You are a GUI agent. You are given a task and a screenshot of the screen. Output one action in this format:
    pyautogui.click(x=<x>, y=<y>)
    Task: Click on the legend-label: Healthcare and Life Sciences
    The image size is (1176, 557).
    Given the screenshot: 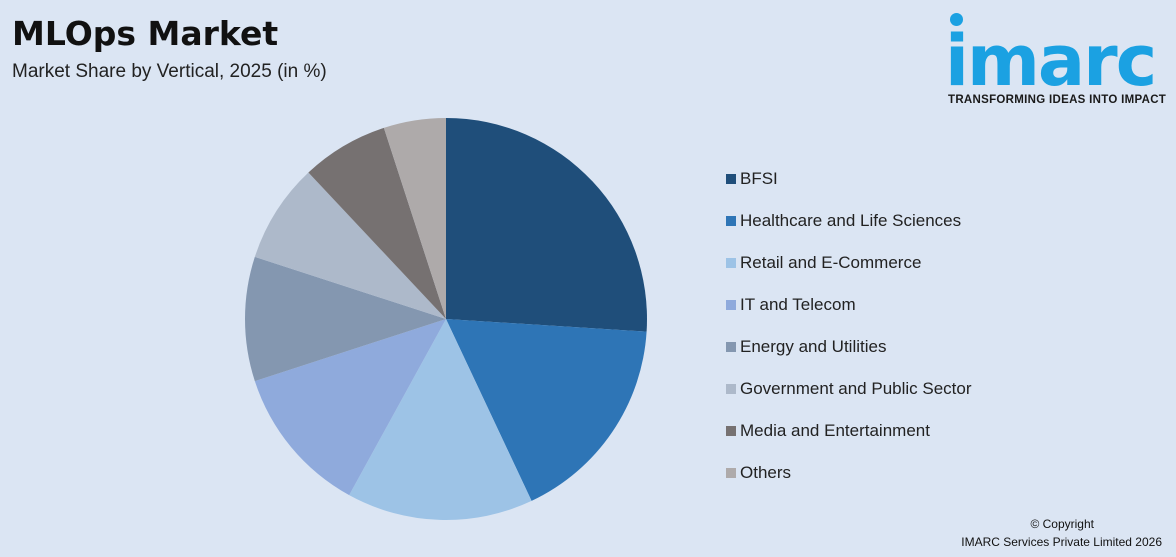 What is the action you would take?
    pyautogui.click(x=851, y=220)
    